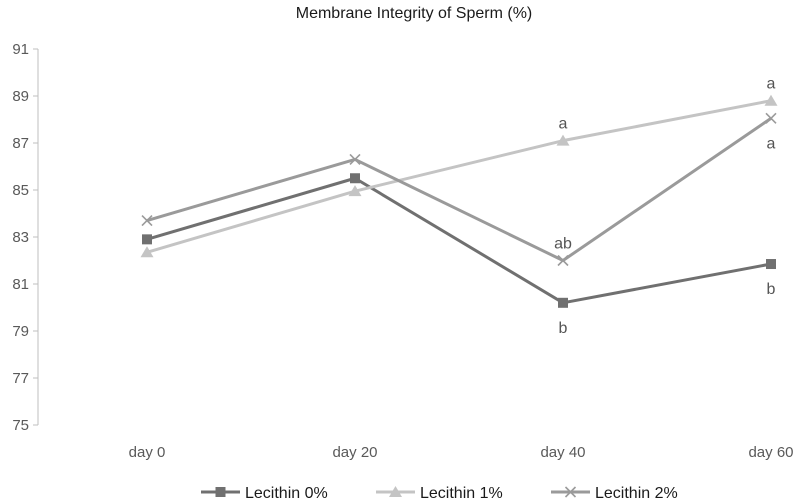  I want to click on legend-item: Lecithin 1%, so click(439, 493).